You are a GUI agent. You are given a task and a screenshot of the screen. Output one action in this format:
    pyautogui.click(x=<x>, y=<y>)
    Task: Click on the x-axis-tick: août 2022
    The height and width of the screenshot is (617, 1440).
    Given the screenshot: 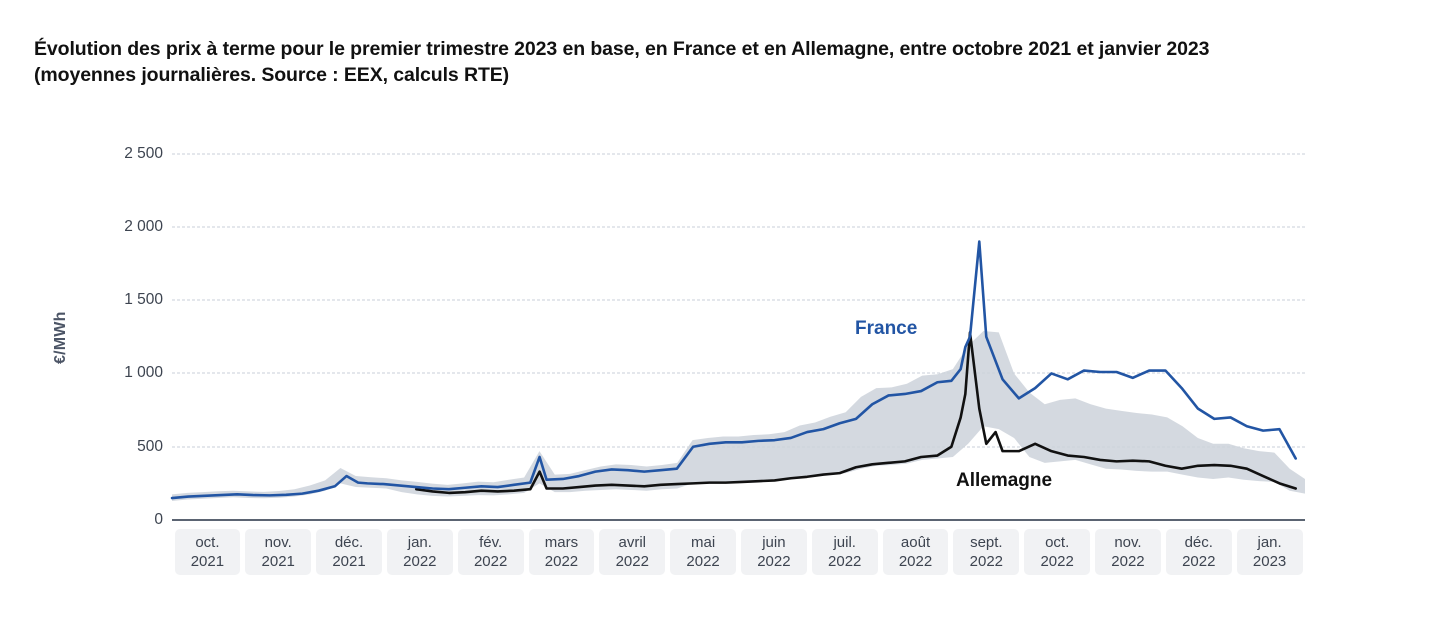 What is the action you would take?
    pyautogui.click(x=915, y=552)
    